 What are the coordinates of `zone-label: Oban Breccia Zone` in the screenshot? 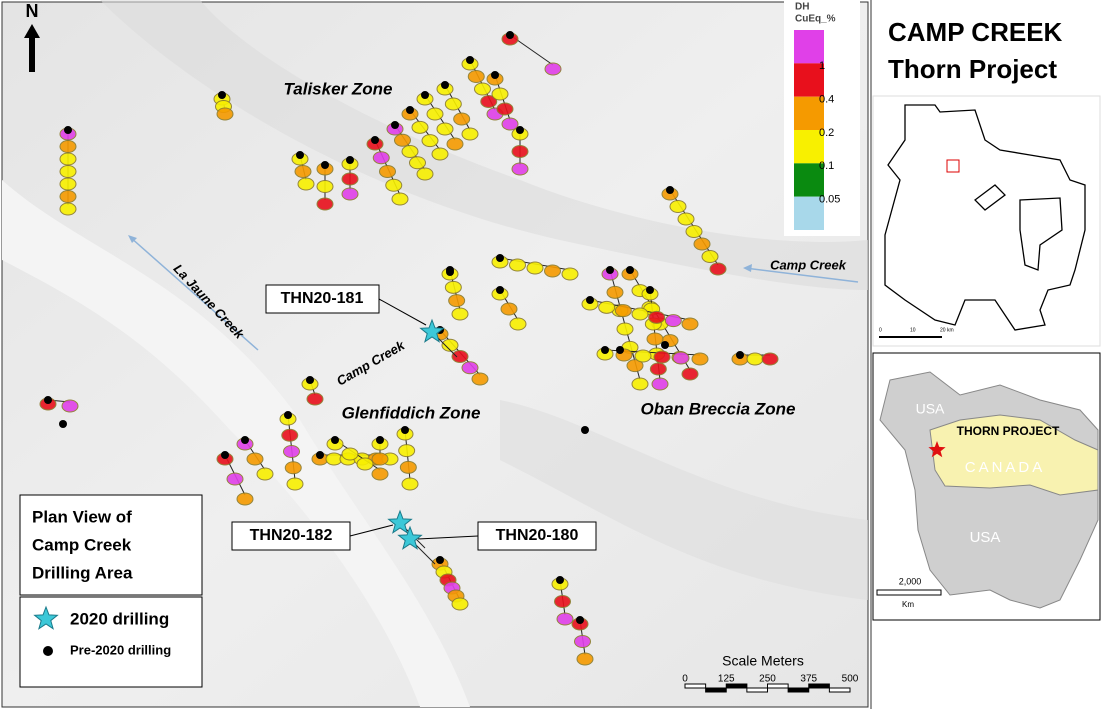 It's located at (718, 408).